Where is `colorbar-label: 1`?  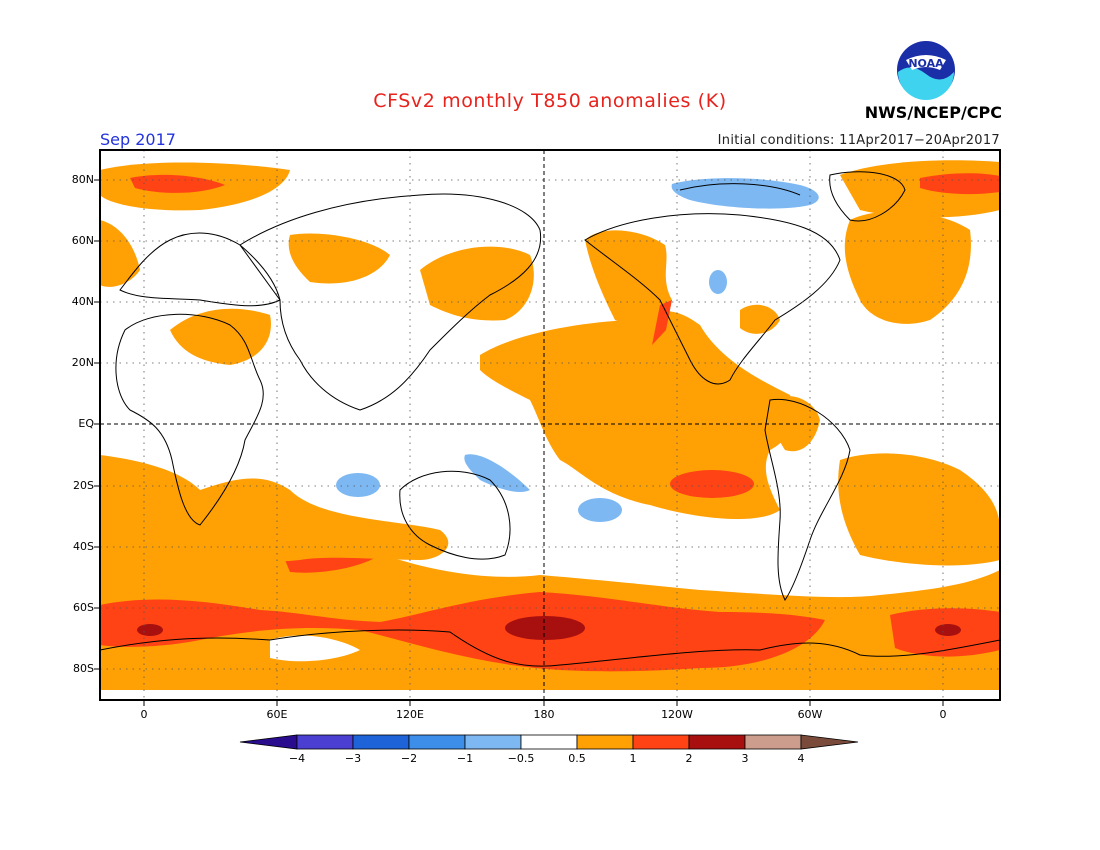 colorbar-label: 1 is located at coordinates (633, 758).